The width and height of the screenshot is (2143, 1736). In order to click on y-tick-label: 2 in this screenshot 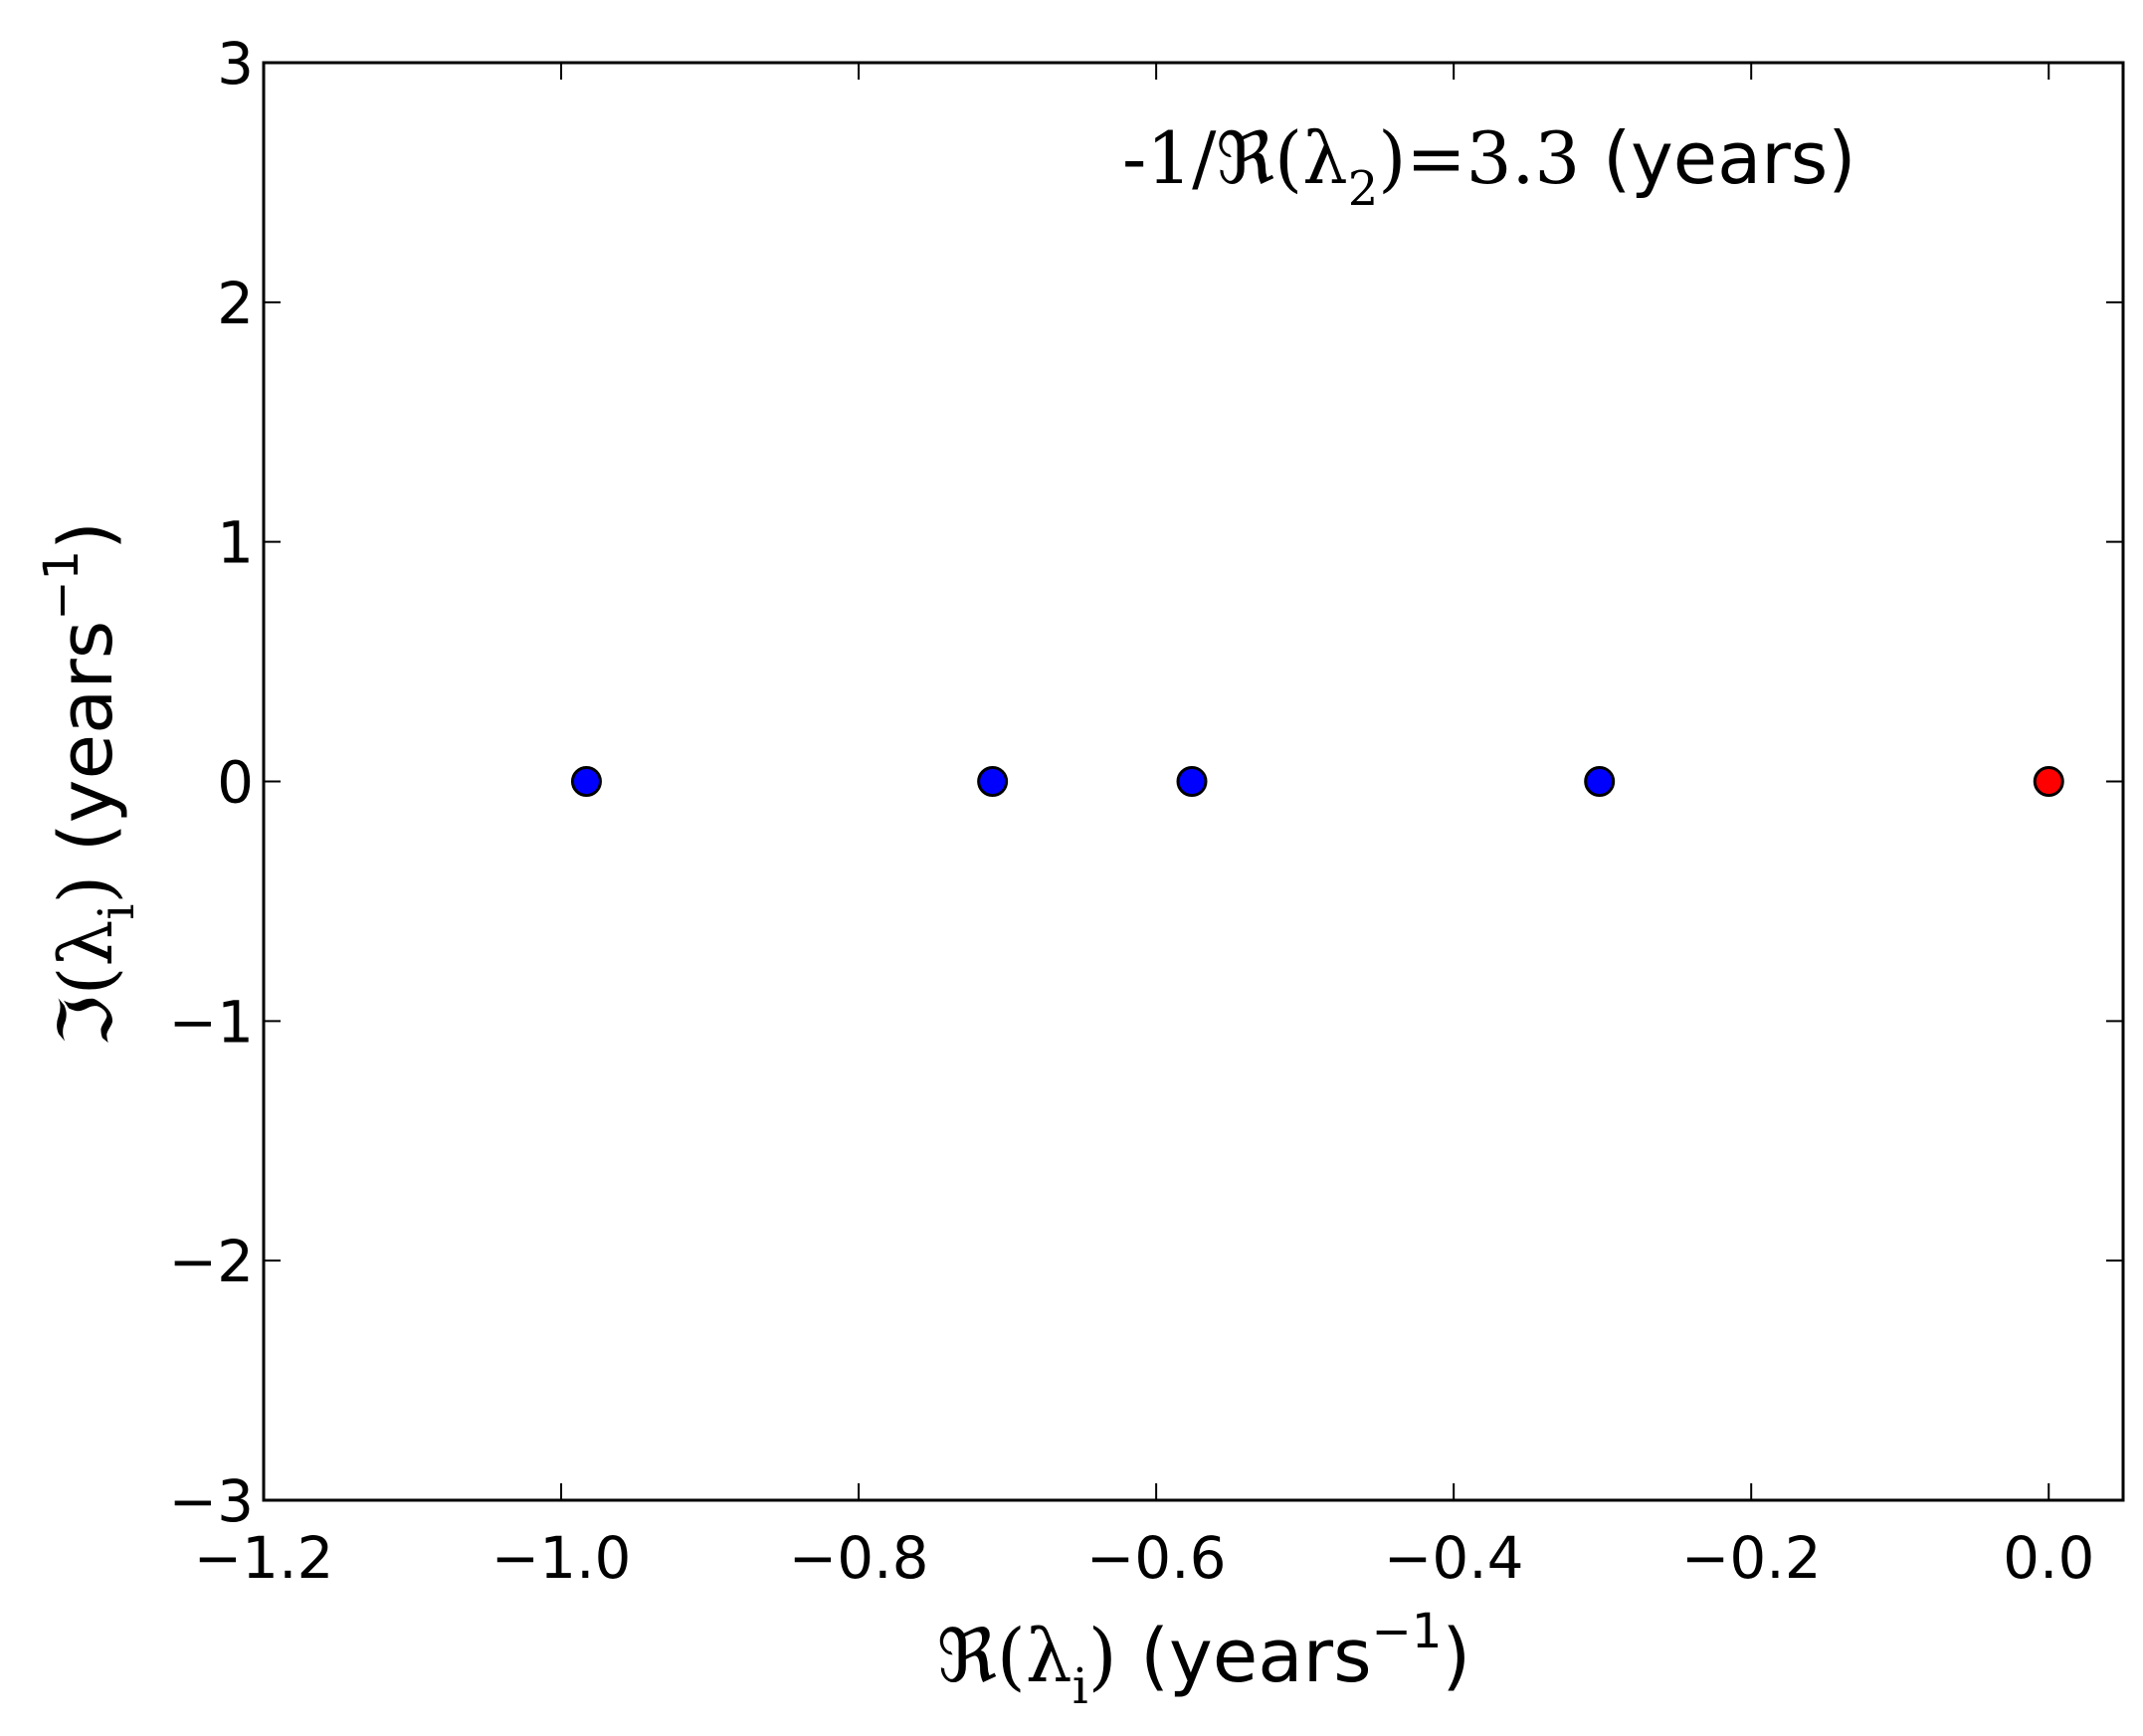, I will do `click(235, 304)`.